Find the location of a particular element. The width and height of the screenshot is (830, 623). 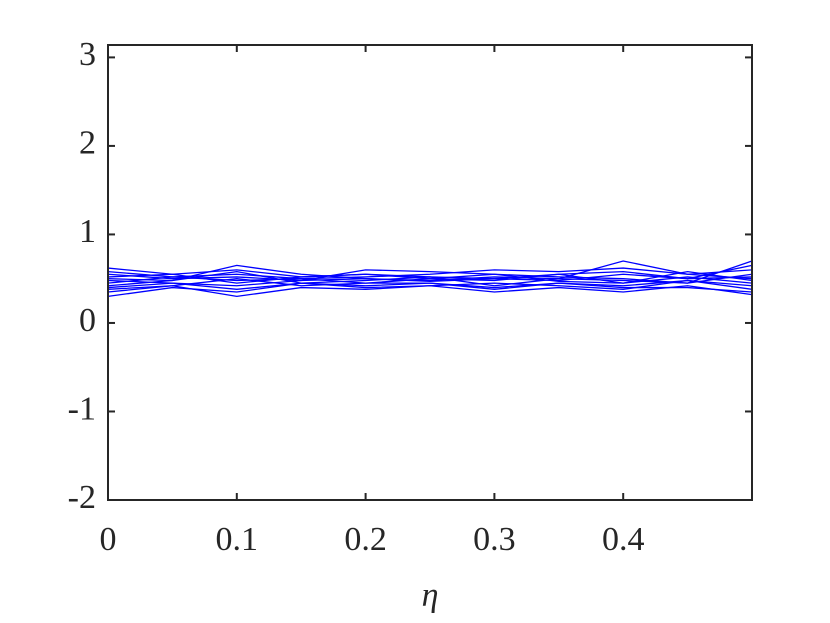

y-tick-label: 1 is located at coordinates (87, 231).